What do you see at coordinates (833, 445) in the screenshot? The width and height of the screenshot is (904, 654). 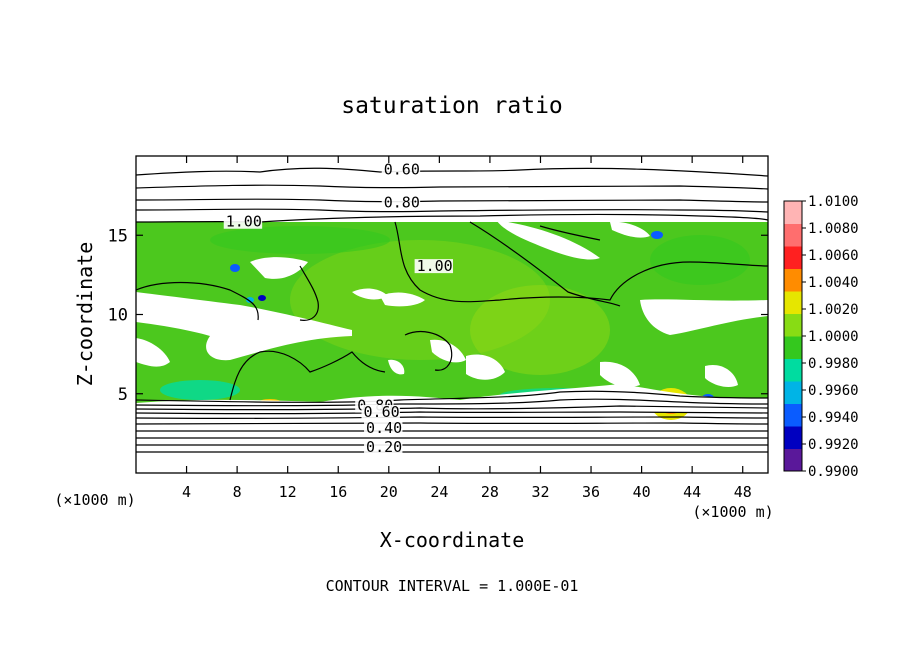 I see `colorbar-tick-label: 0.9920` at bounding box center [833, 445].